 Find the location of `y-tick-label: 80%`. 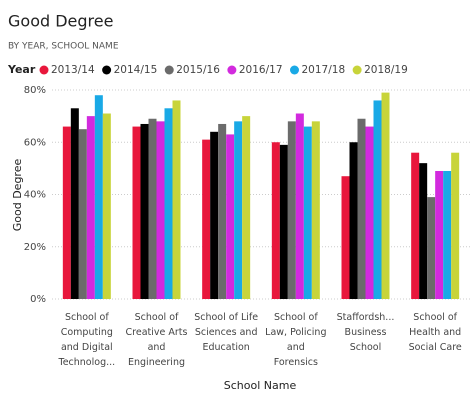

y-tick-label: 80% is located at coordinates (35, 90).